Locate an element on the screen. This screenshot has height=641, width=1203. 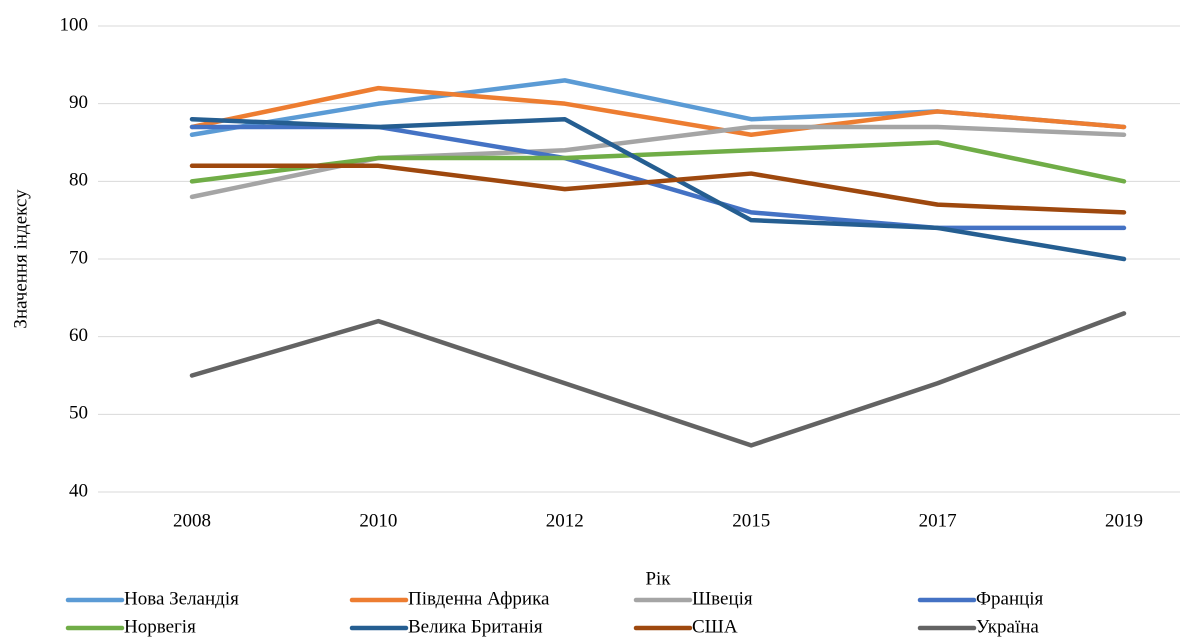
legend-label: США is located at coordinates (715, 626).